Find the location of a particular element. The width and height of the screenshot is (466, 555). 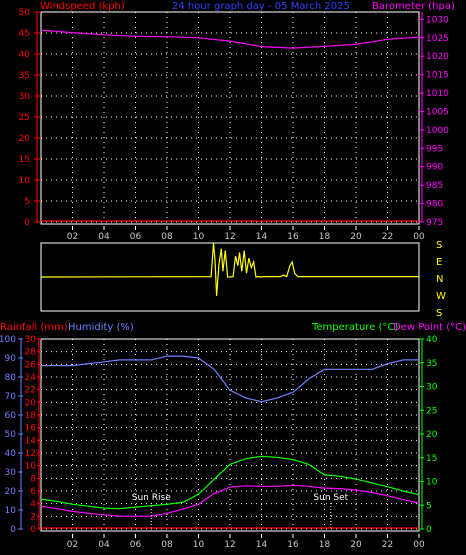

humidity-tick-label: 90 is located at coordinates (11, 359).